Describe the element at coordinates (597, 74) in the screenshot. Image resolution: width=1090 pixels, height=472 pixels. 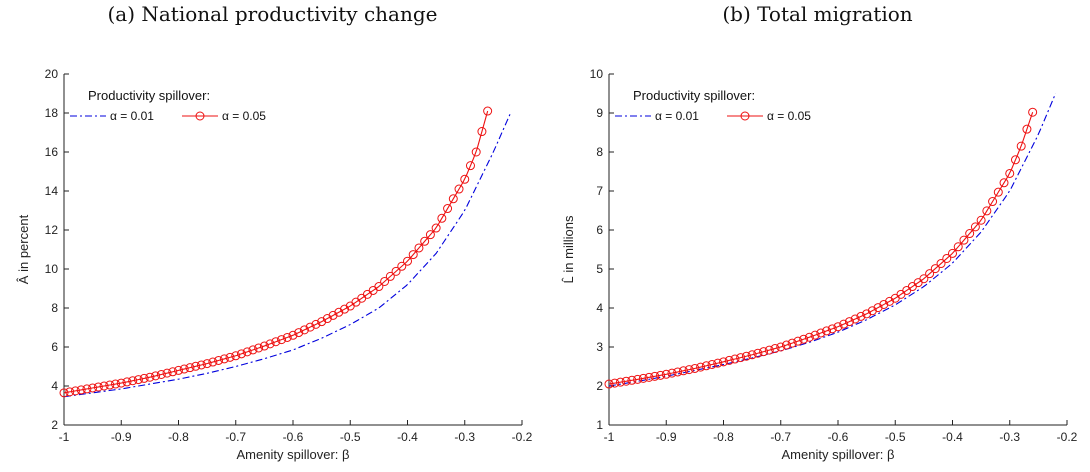
I see `y-tick-label: 10` at that location.